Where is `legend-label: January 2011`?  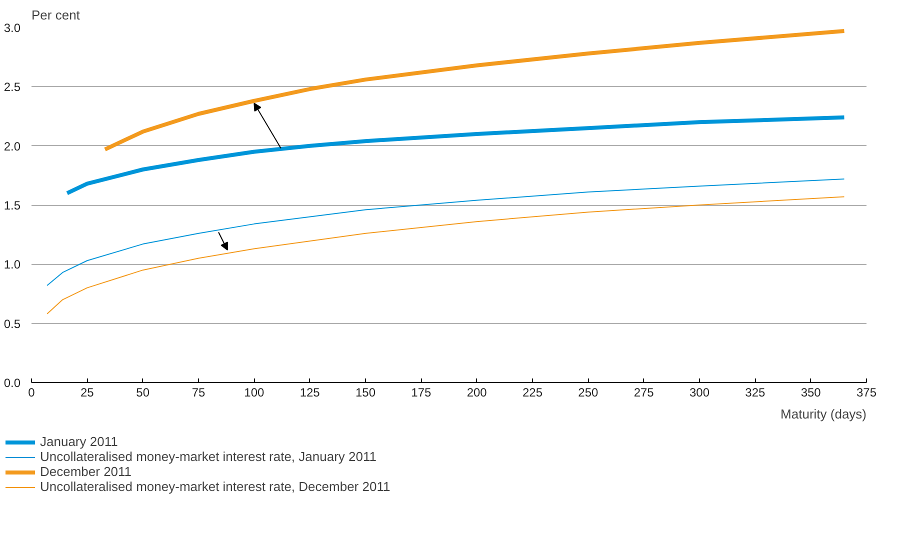
legend-label: January 2011 is located at coordinates (79, 441).